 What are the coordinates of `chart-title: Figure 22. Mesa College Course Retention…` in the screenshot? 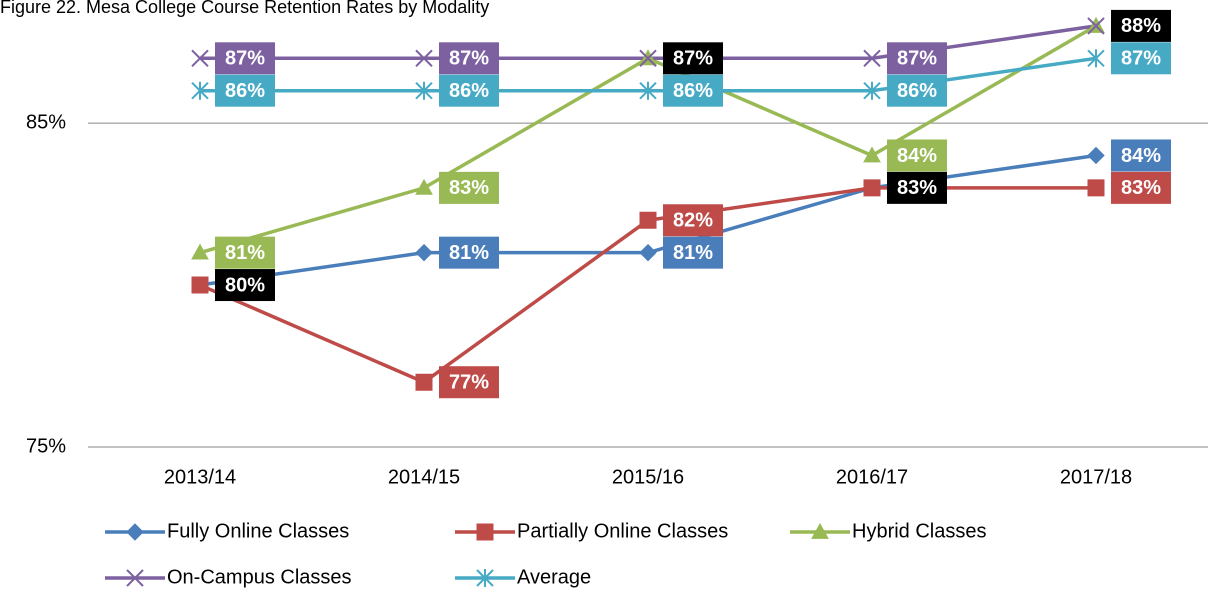 It's located at (244, 8).